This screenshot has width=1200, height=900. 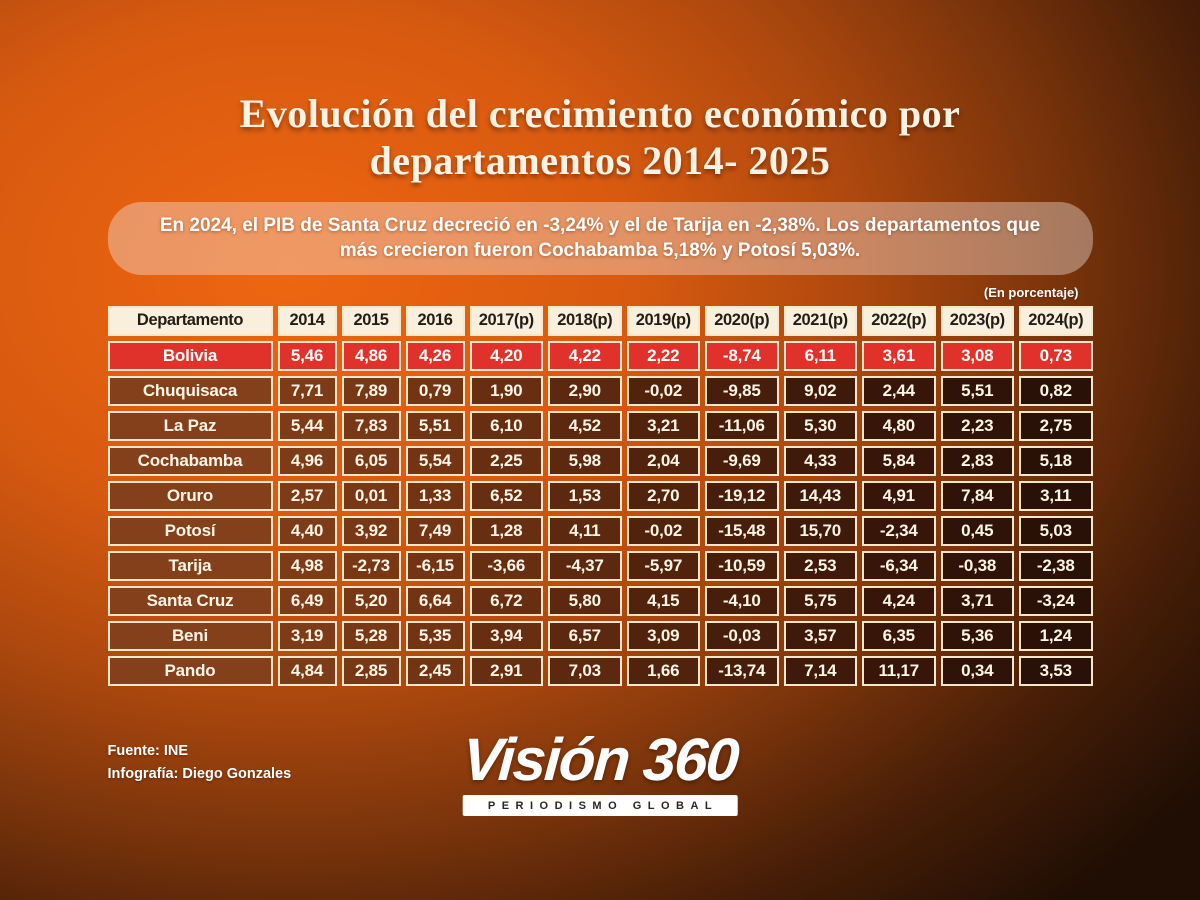 What do you see at coordinates (977, 425) in the screenshot?
I see `table-cell: 2,23` at bounding box center [977, 425].